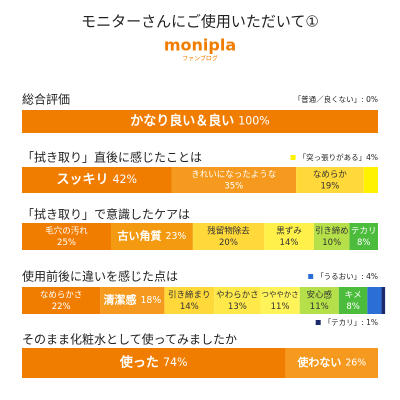 The height and width of the screenshot is (400, 400). What do you see at coordinates (100, 276) in the screenshot?
I see `section-title: 使用前後に違いを感じた点は` at bounding box center [100, 276].